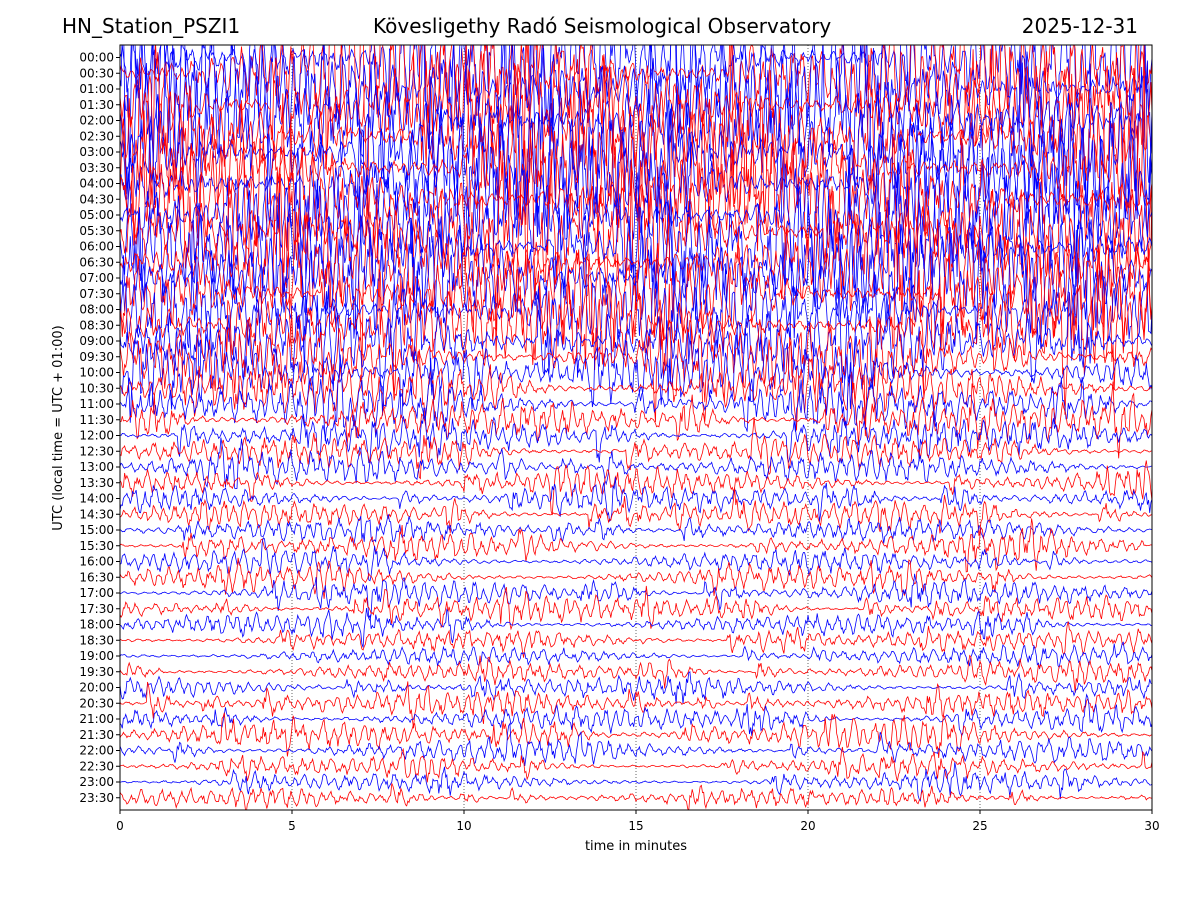 This screenshot has width=1200, height=900. Describe the element at coordinates (96, 341) in the screenshot. I see `y-tick-label: 09:00` at that location.